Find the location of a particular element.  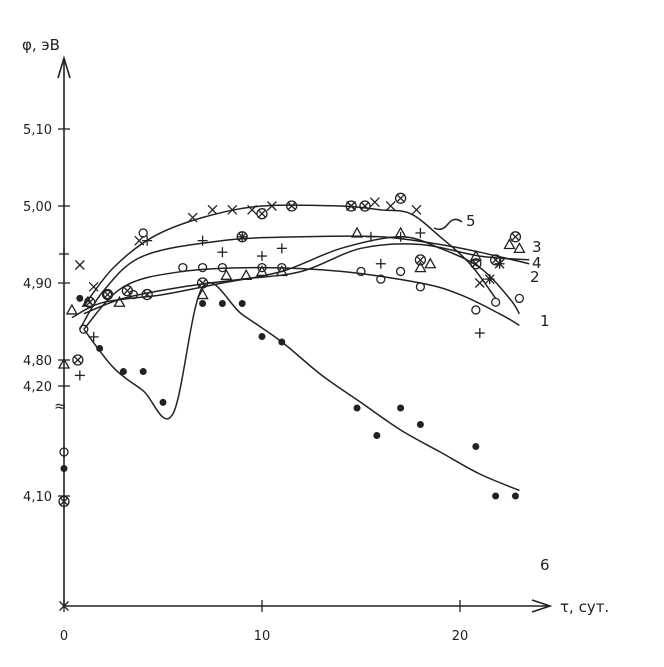

y-axis-break-mark: ≈ is located at coordinates (60, 406).